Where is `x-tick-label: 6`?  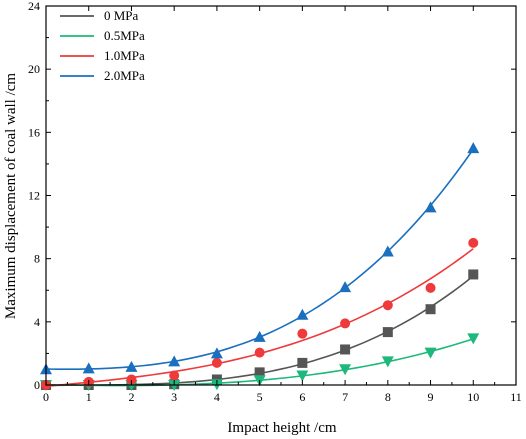
x-tick-label: 6 is located at coordinates (302, 397).